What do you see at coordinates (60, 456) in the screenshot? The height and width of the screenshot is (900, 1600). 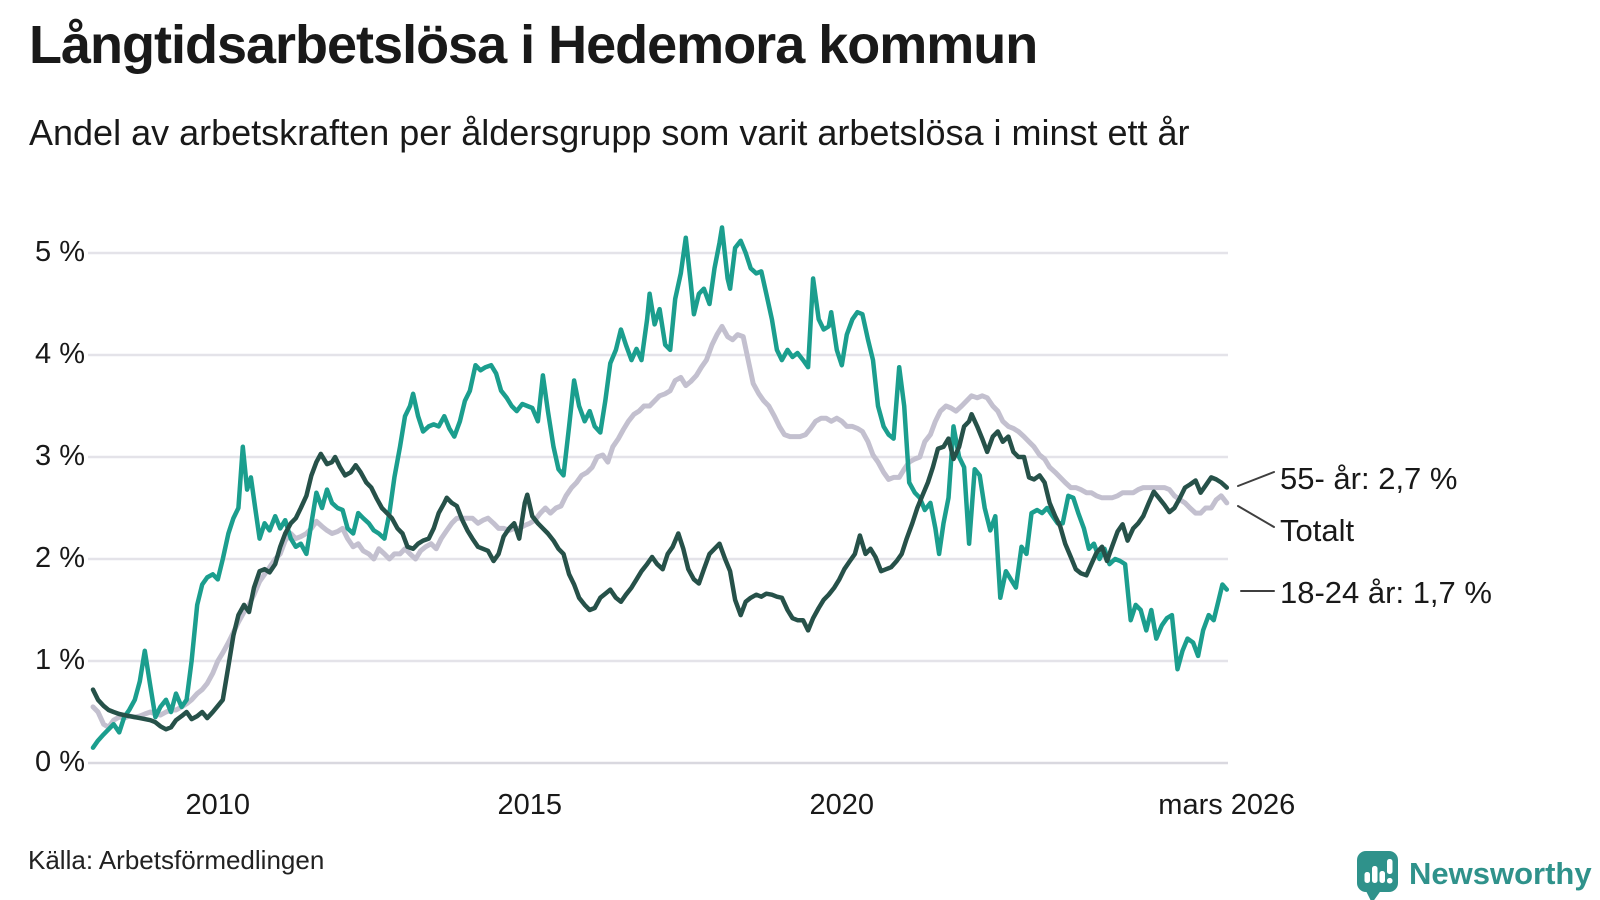 I see `y-tick-label: 3 %` at bounding box center [60, 456].